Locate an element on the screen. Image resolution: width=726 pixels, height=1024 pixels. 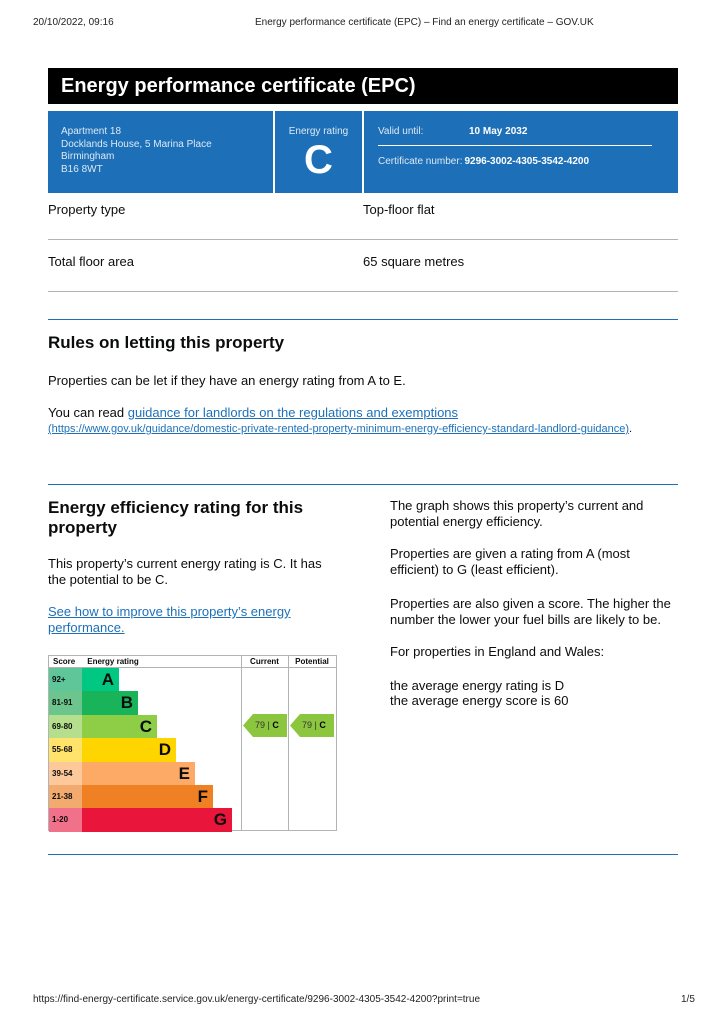
energy-rating-value: C is located at coordinates (318, 160).